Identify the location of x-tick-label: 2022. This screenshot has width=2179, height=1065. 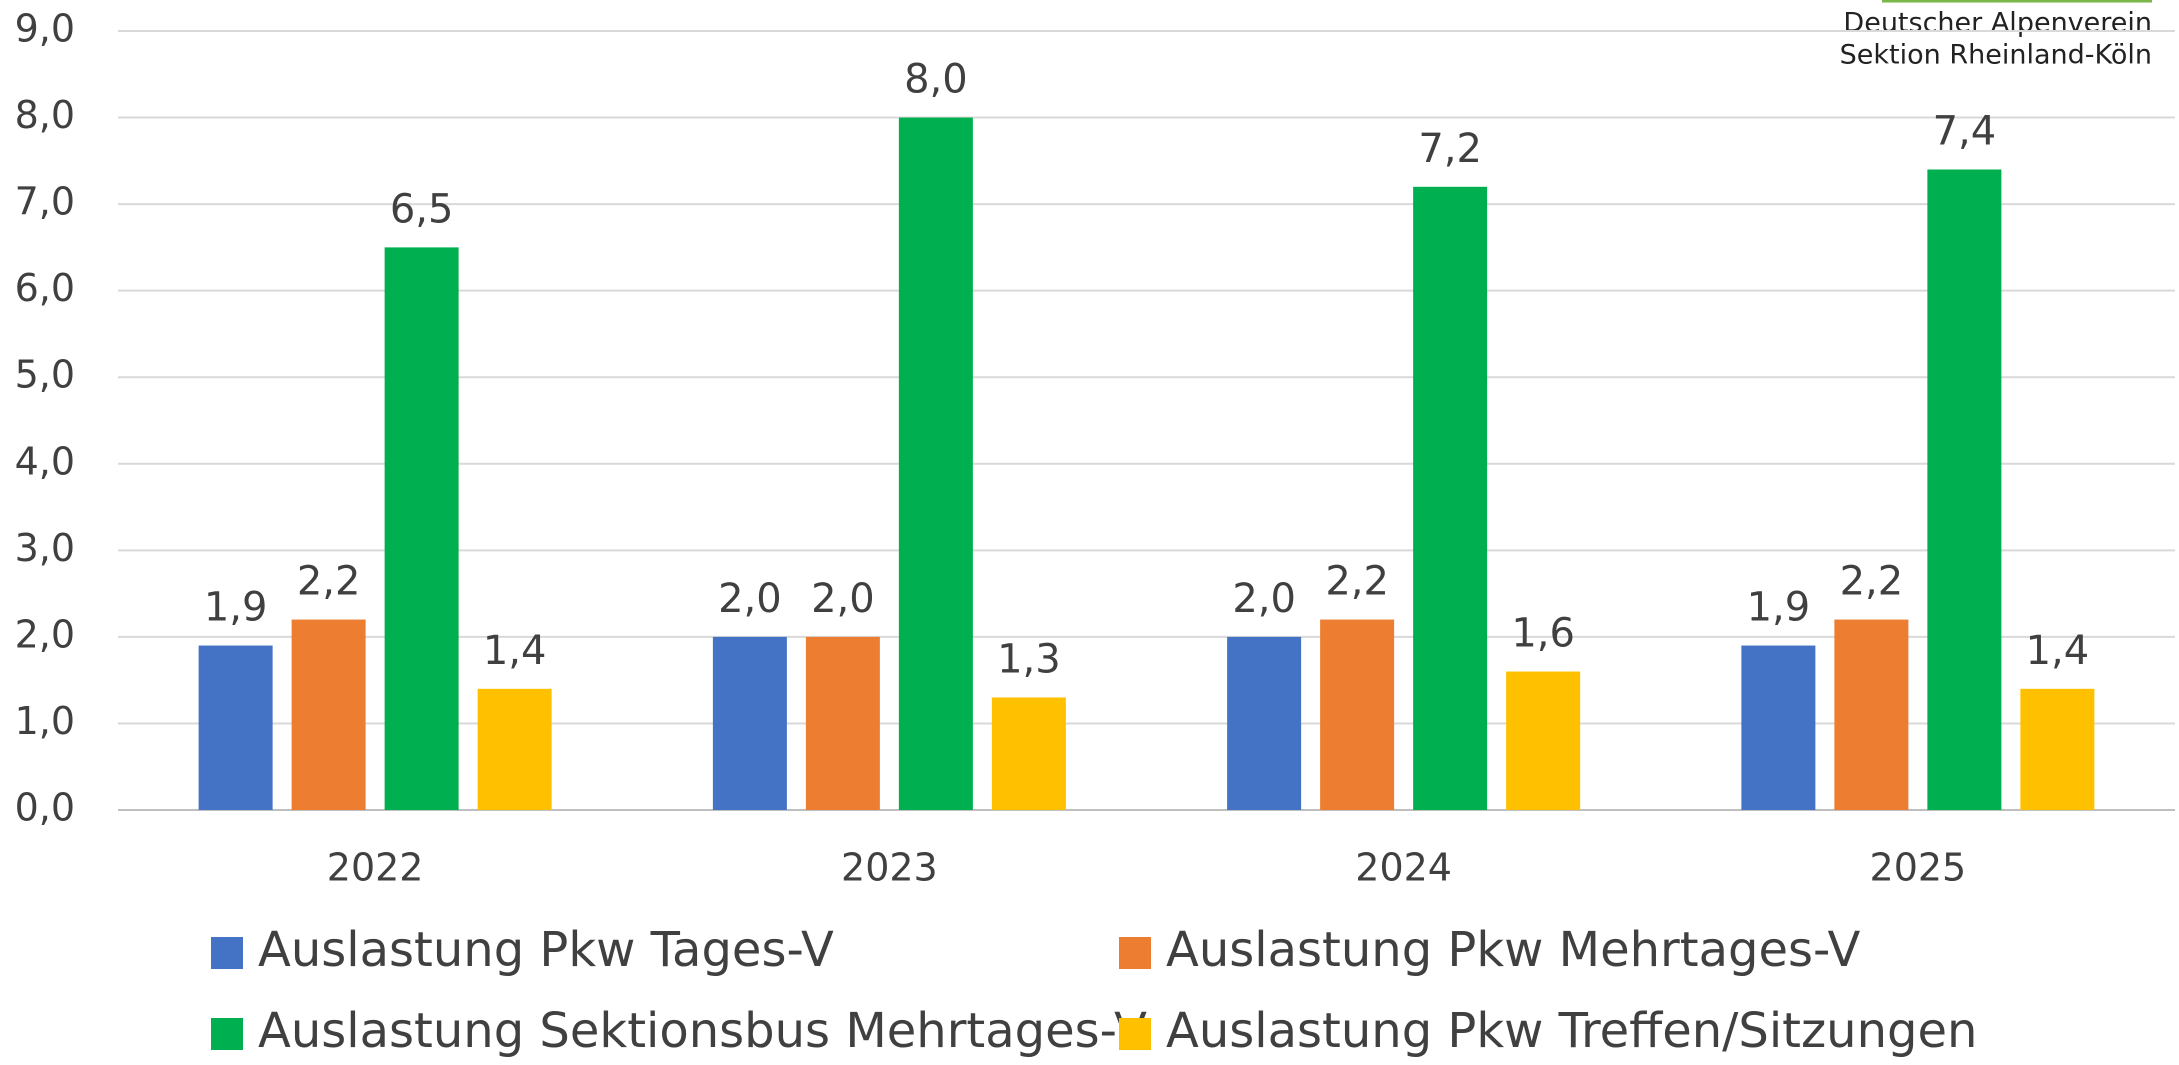
(375, 868).